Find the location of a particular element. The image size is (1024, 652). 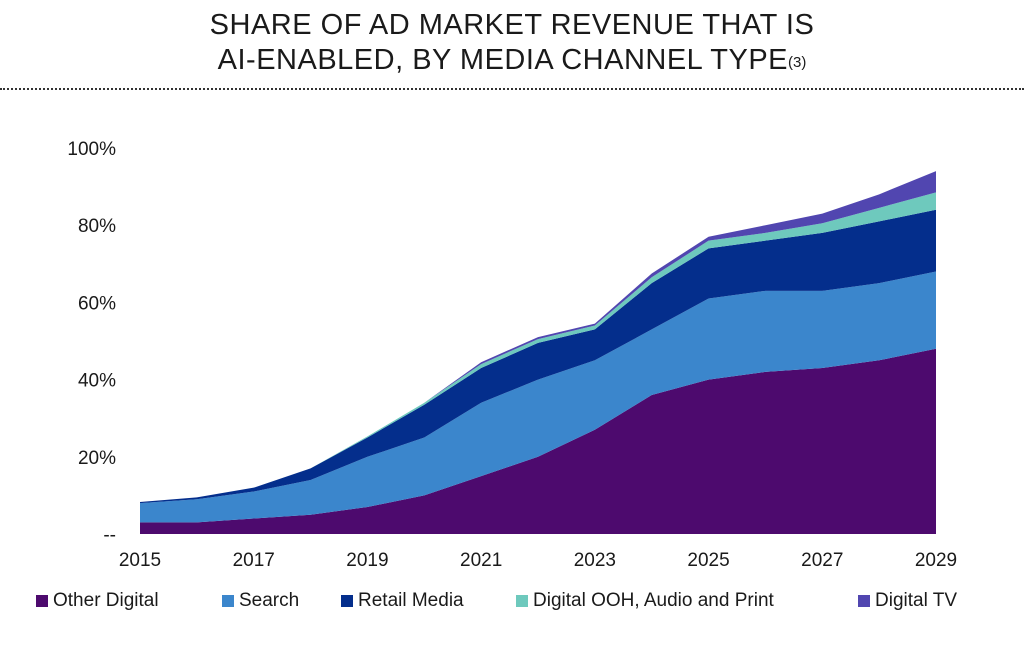

chart-title-line-2: AI-ENABLED, BY MEDIA CHANNEL TYPE(3) is located at coordinates (512, 60).